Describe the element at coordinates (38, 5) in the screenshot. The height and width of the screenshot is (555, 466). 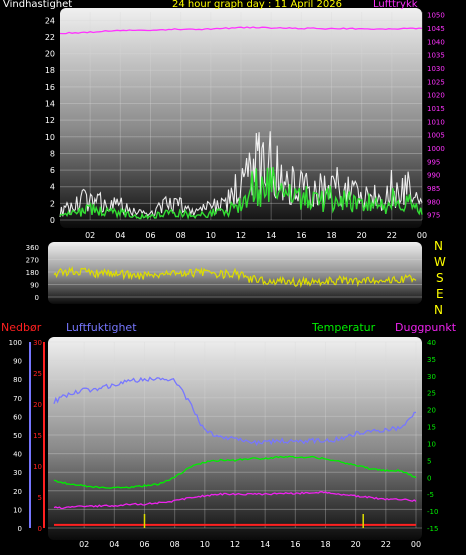
I see `wind-speed-label: Vindhastighet` at that location.